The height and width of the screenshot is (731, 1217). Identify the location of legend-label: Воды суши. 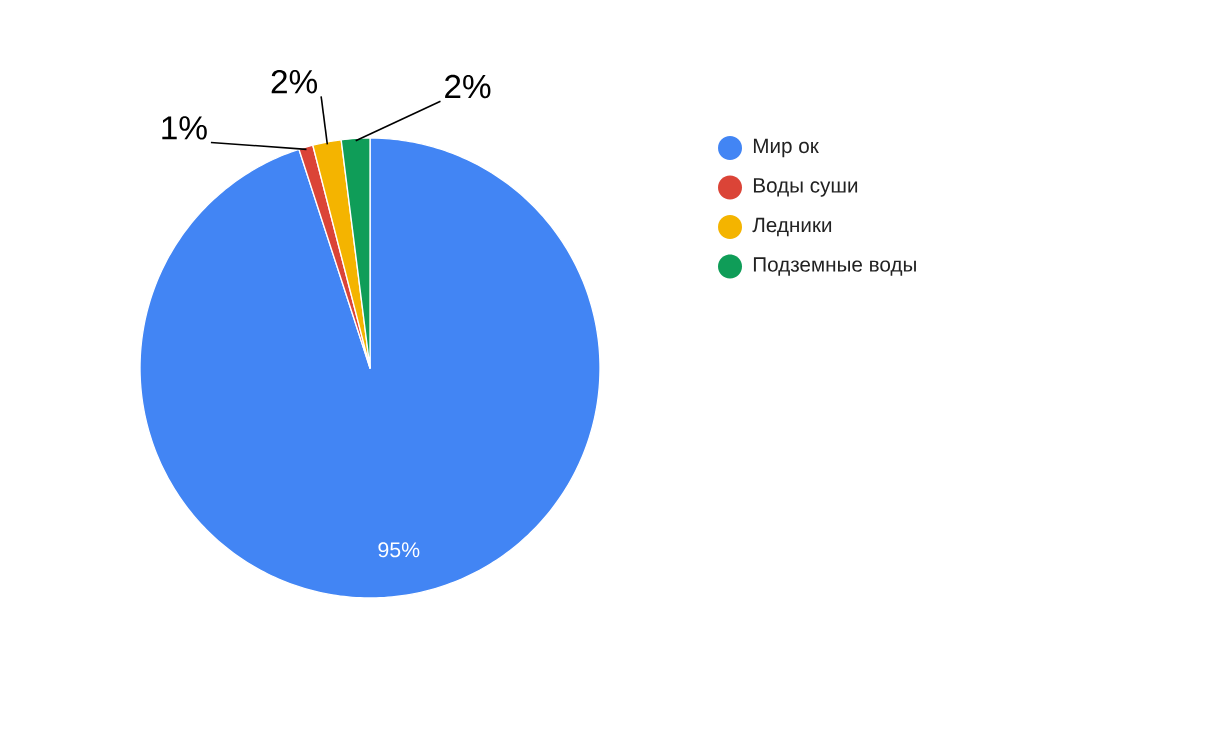
(805, 187).